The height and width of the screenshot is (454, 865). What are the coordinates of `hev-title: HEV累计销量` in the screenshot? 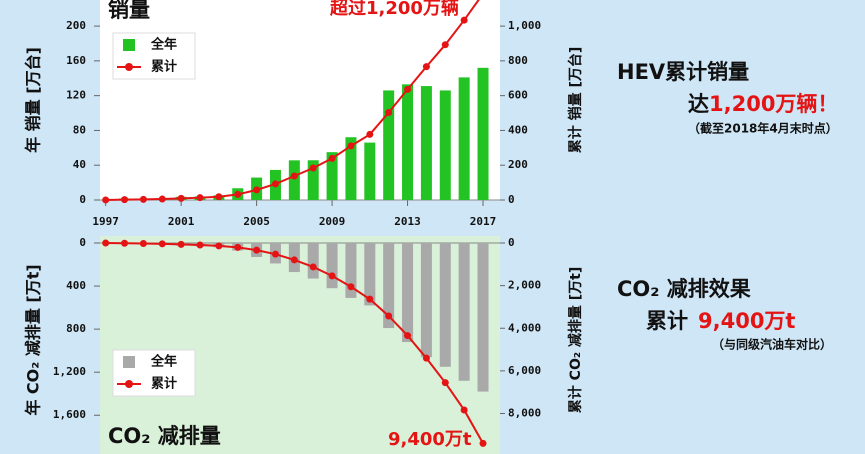 It's located at (683, 72).